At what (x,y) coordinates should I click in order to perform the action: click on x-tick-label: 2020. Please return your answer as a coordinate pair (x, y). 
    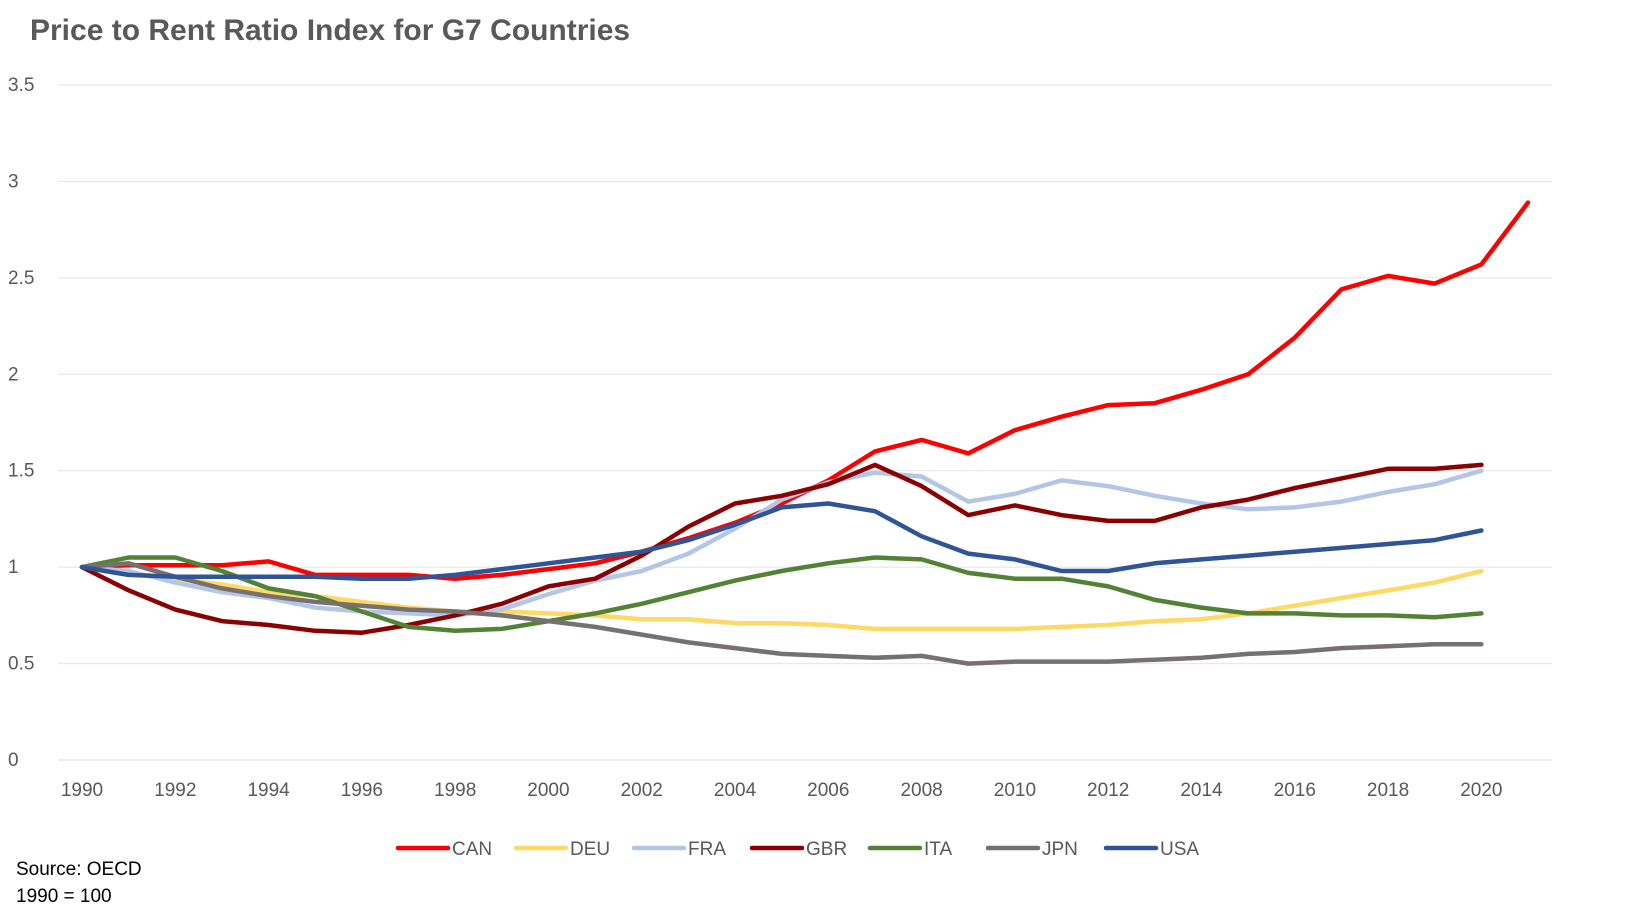
    Looking at the image, I should click on (1481, 790).